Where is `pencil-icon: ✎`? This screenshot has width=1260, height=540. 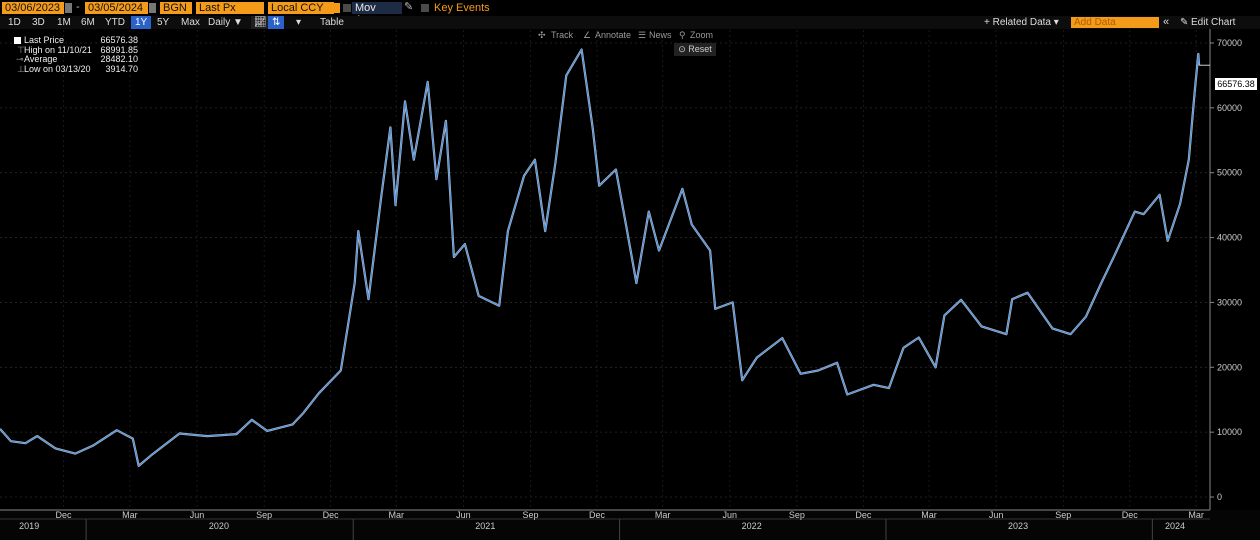 pencil-icon: ✎ is located at coordinates (409, 7).